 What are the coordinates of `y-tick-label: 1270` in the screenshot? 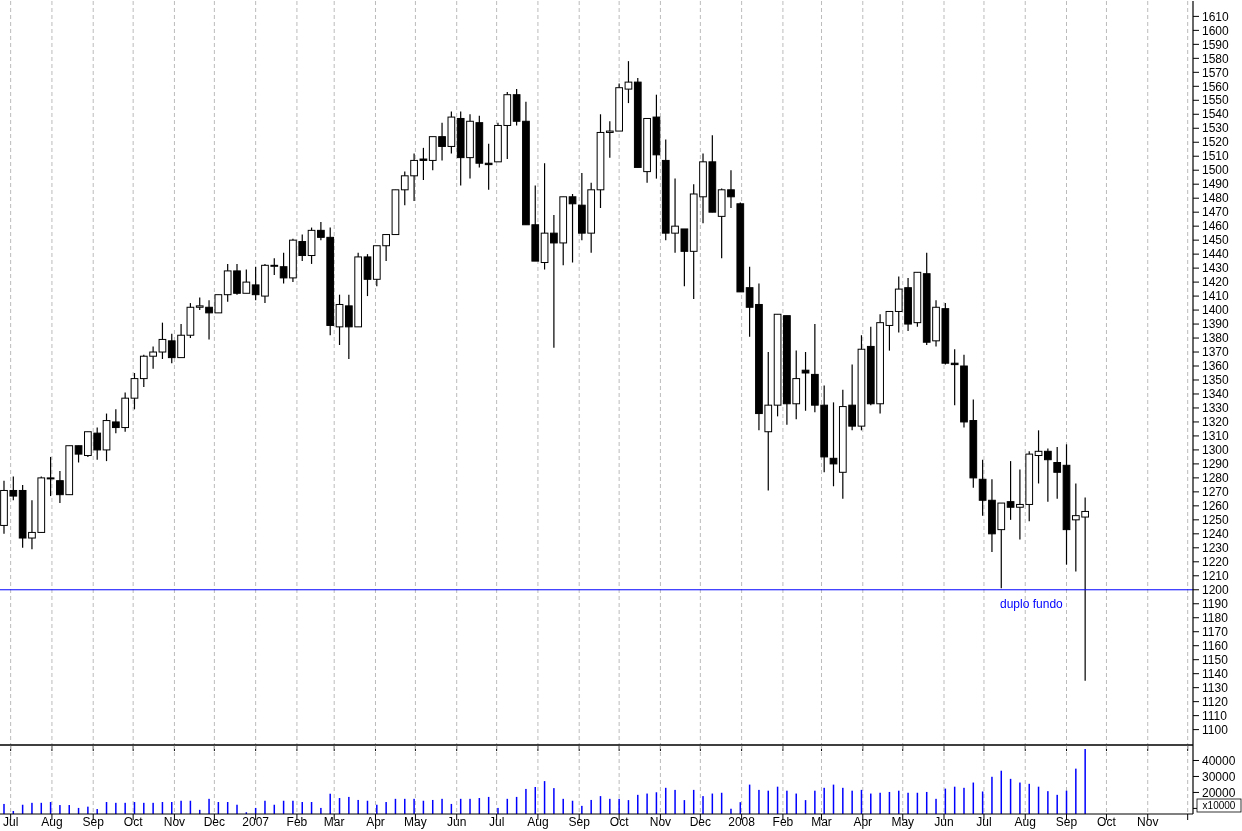 It's located at (1216, 492).